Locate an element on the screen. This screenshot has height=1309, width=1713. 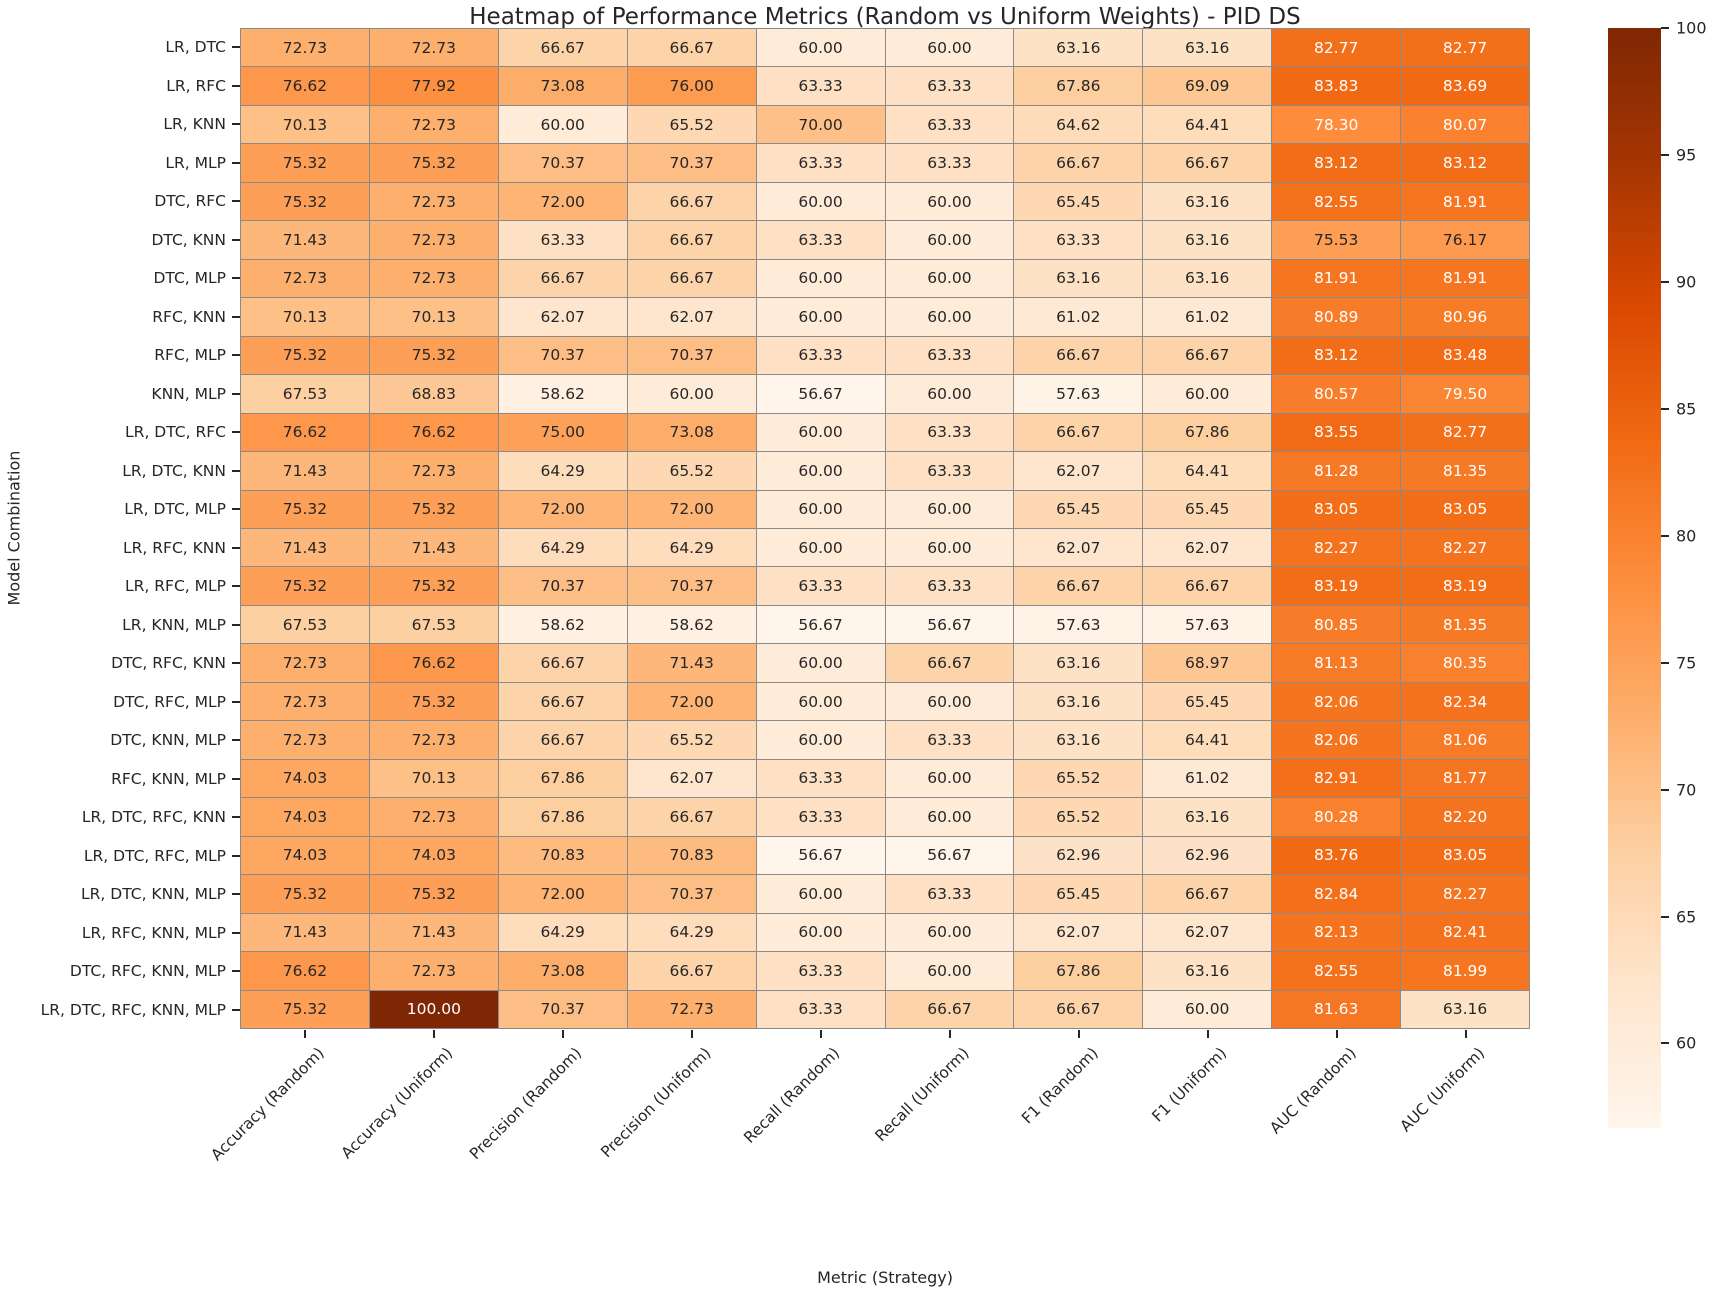
heatmap-cell: 76.17 is located at coordinates (1465, 240).